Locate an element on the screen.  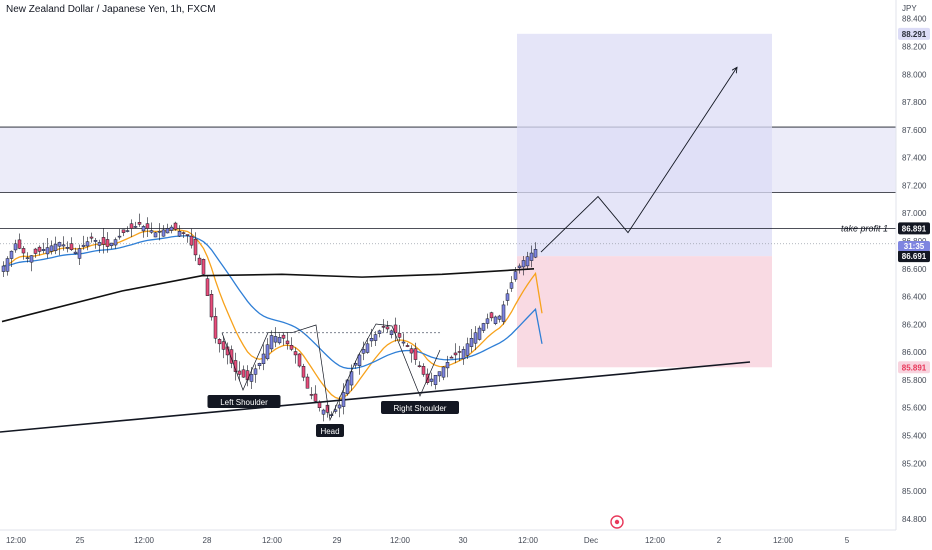
y-tick-label: 85.000 is located at coordinates (914, 491).